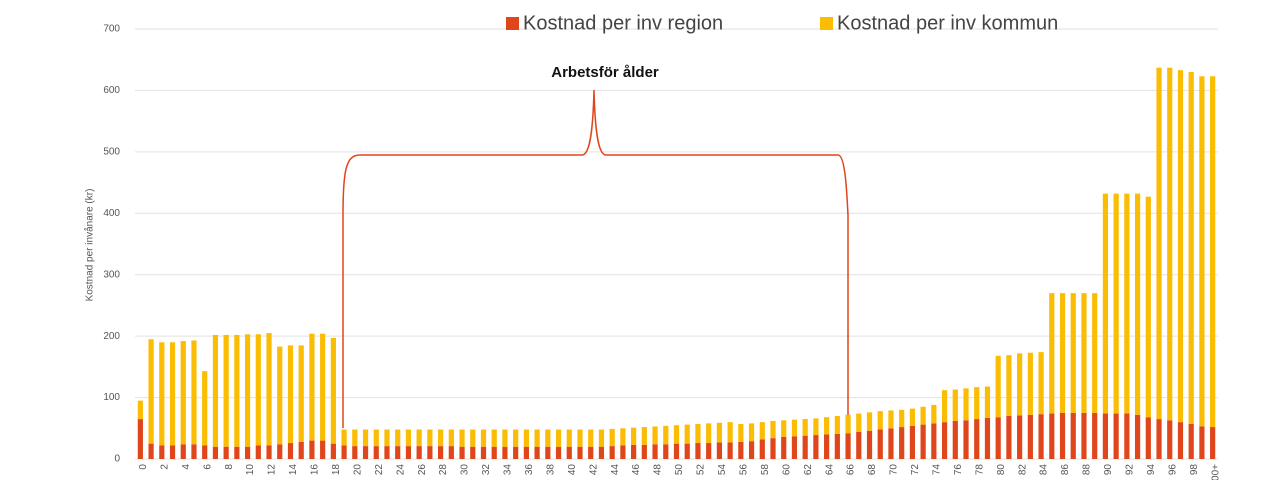 This screenshot has height=480, width=1272. What do you see at coordinates (111, 151) in the screenshot?
I see `y-tick-label: 500` at bounding box center [111, 151].